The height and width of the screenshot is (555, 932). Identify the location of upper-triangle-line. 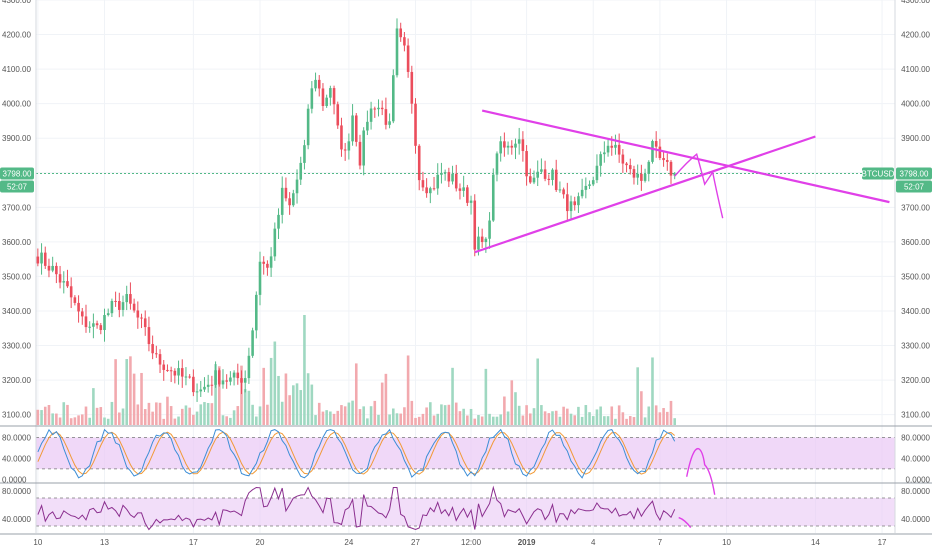
(685, 156).